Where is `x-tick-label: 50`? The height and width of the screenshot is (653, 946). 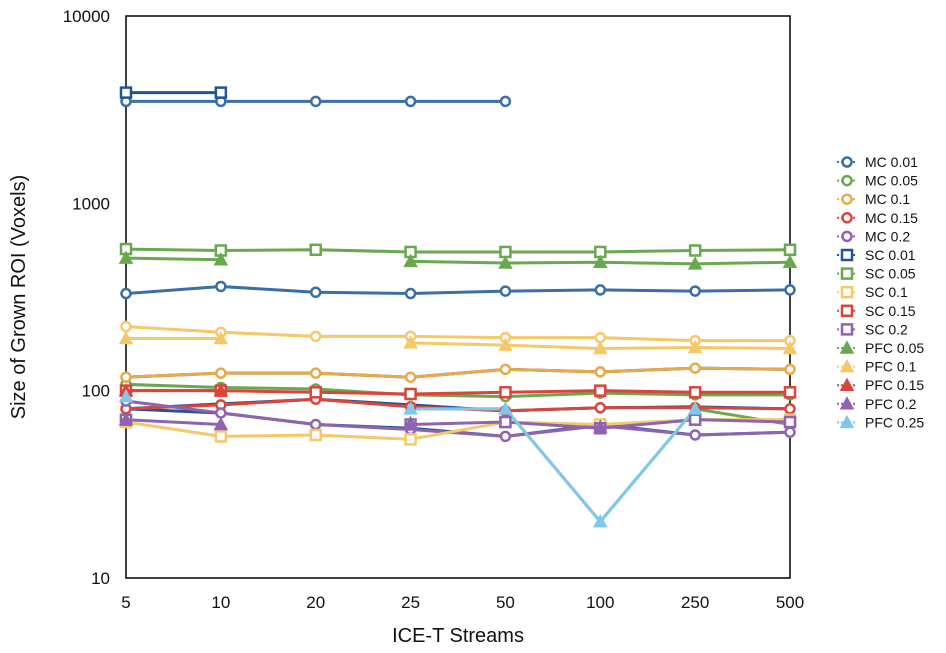 x-tick-label: 50 is located at coordinates (505, 602).